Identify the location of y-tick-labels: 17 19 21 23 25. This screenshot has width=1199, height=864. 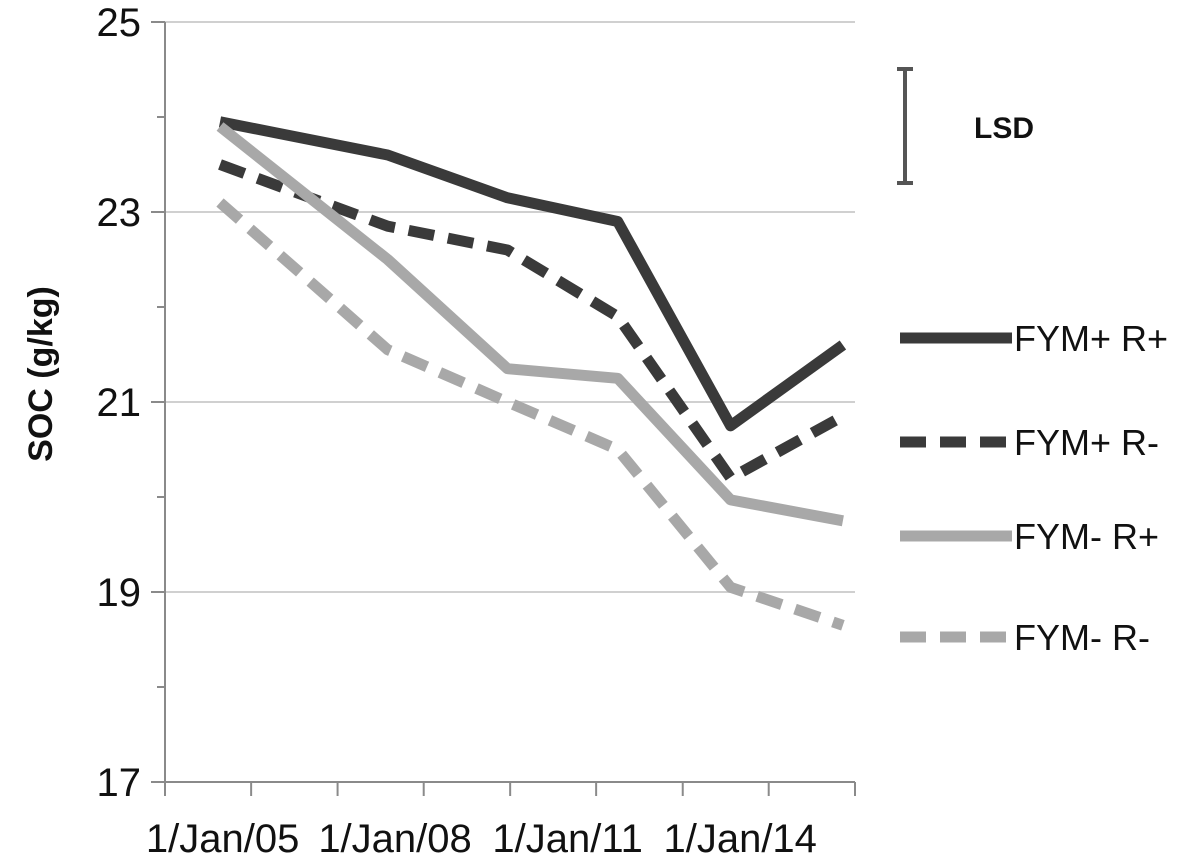
(119, 403).